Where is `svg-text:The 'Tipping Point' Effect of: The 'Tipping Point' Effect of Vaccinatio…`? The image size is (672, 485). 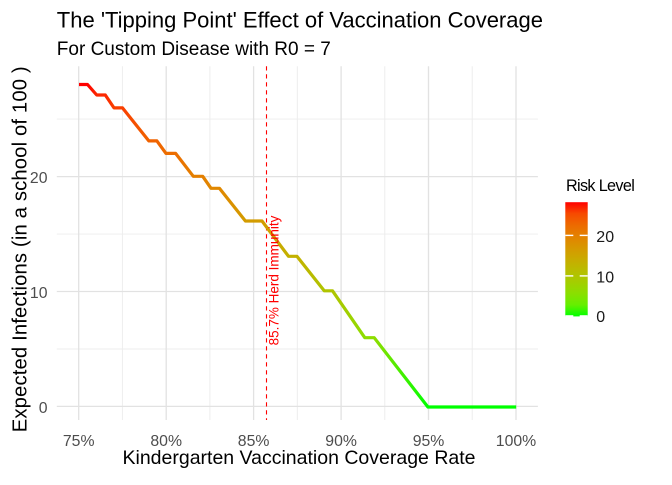
svg-text:The 'Tipping Point' Effect of: The 'Tipping Point' Effect of Vaccinatio… is located at coordinates (300, 19).